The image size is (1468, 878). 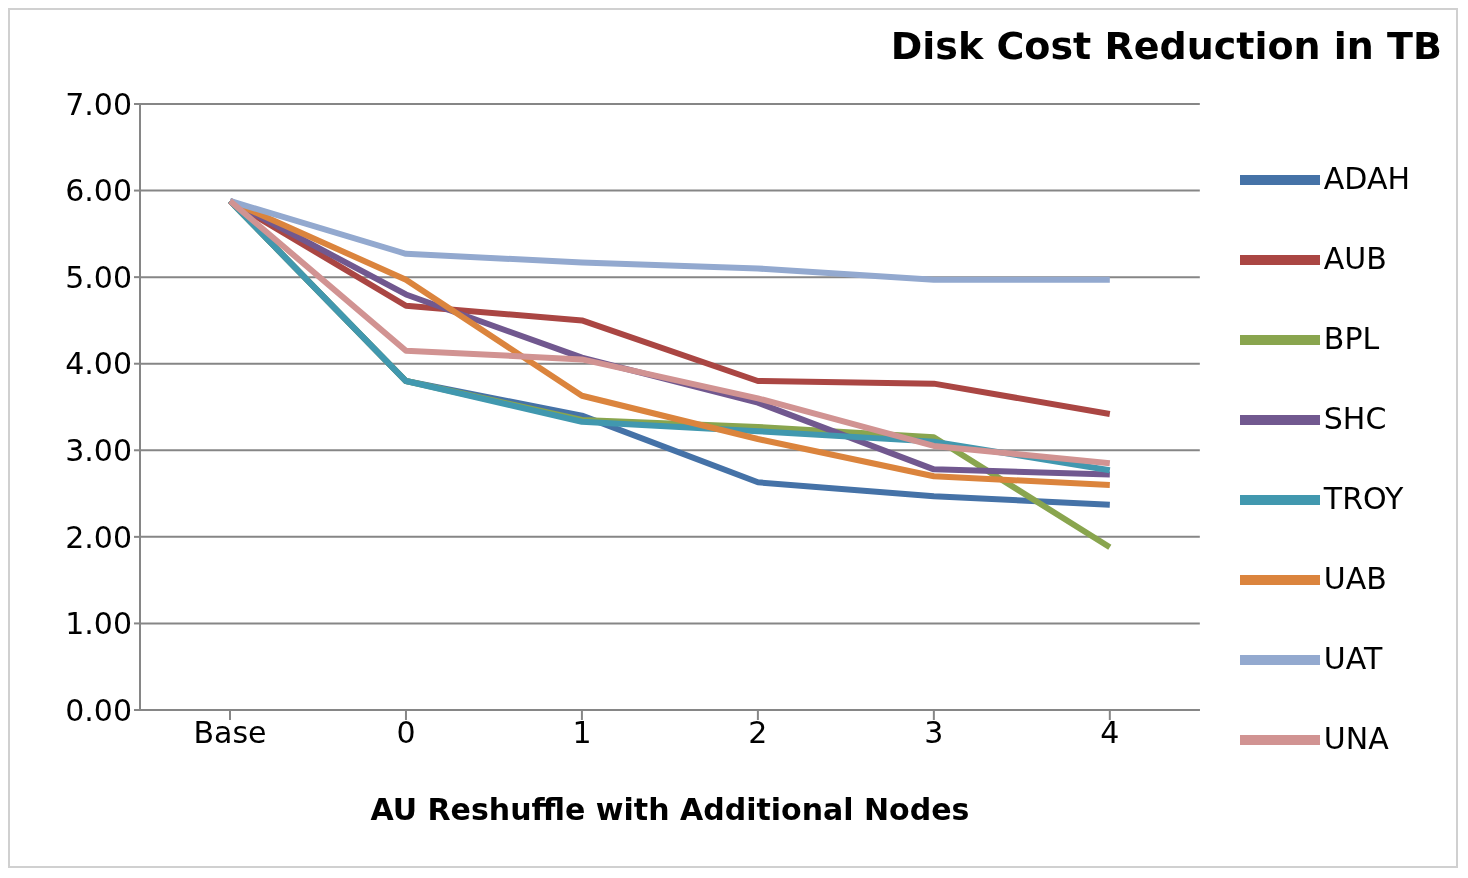 What do you see at coordinates (98, 104) in the screenshot?
I see `y-tick-label: 7.00` at bounding box center [98, 104].